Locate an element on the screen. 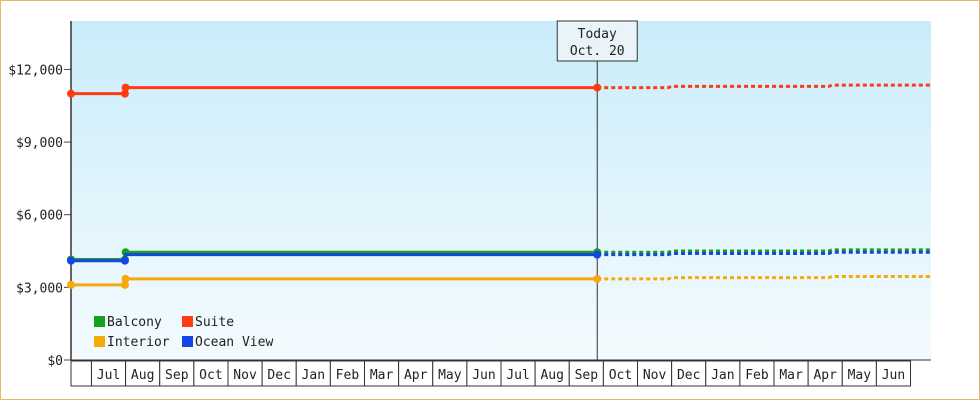 Image resolution: width=980 pixels, height=400 pixels. legend-label-suite: Suite is located at coordinates (214, 322).